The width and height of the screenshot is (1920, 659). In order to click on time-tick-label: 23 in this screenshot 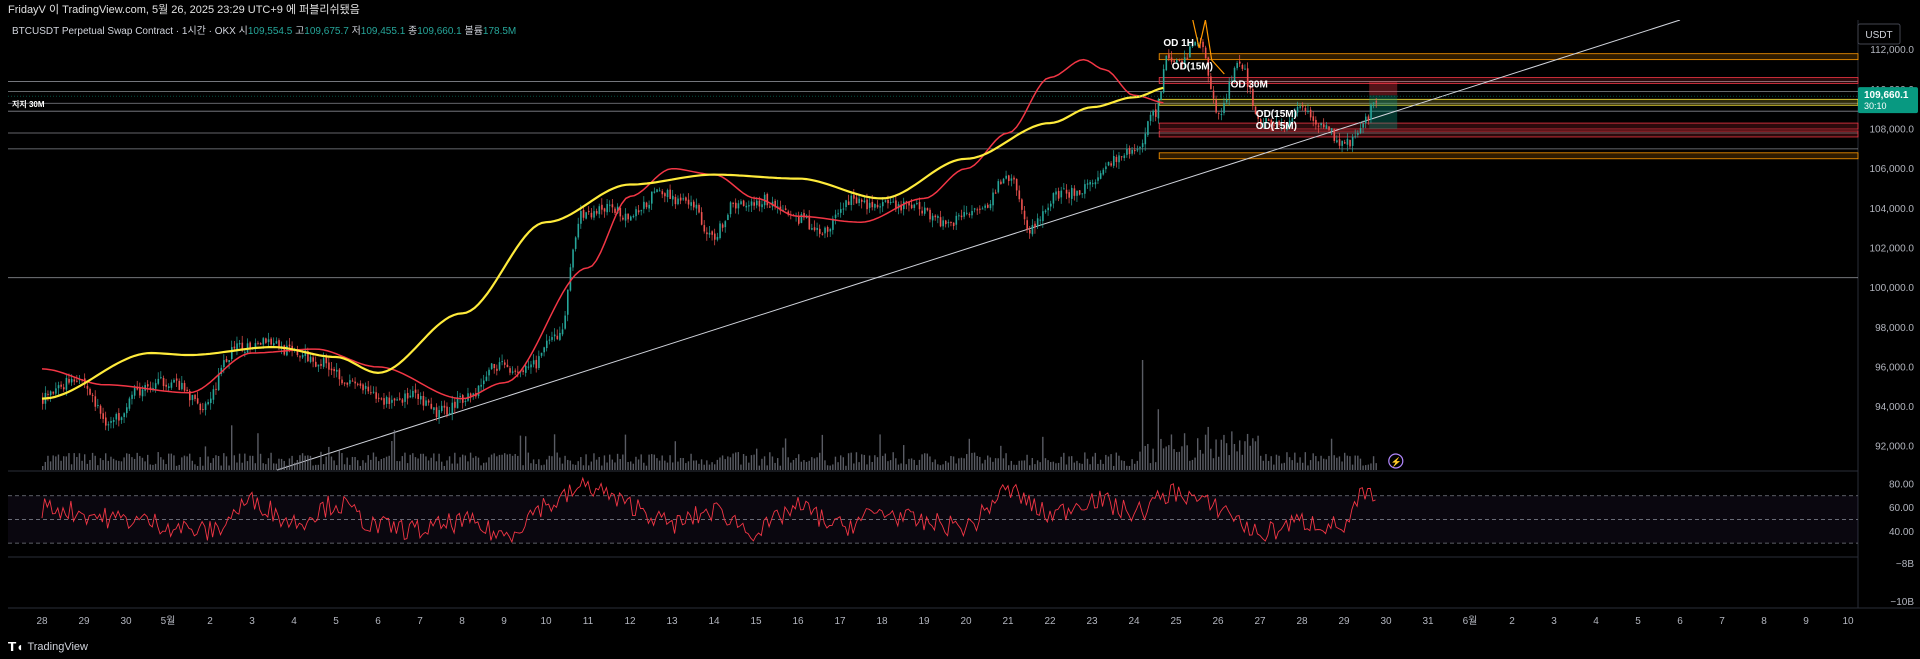, I will do `click(1092, 621)`.